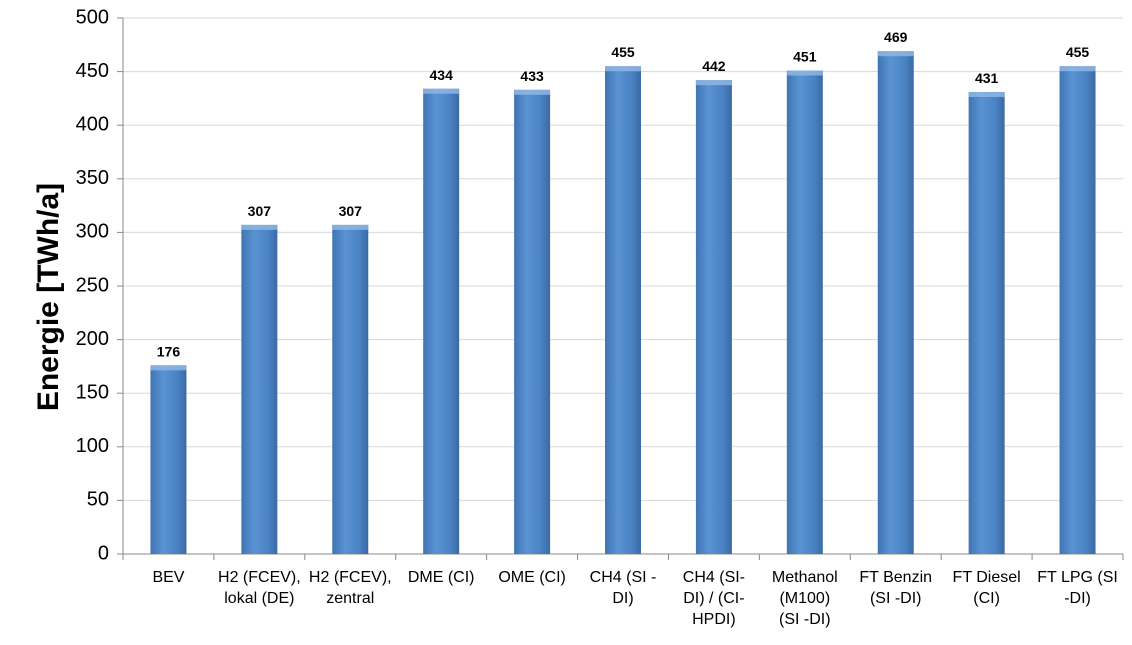 Image resolution: width=1132 pixels, height=645 pixels. What do you see at coordinates (441, 577) in the screenshot?
I see `x-tick-label: DME (CI)` at bounding box center [441, 577].